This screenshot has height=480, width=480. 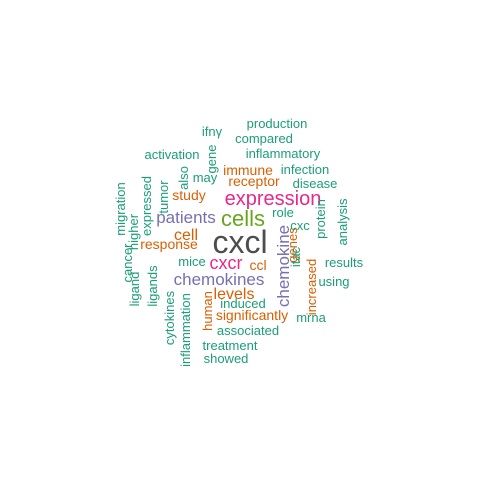 What do you see at coordinates (212, 131) in the screenshot?
I see `word-ifn: ifnγ` at bounding box center [212, 131].